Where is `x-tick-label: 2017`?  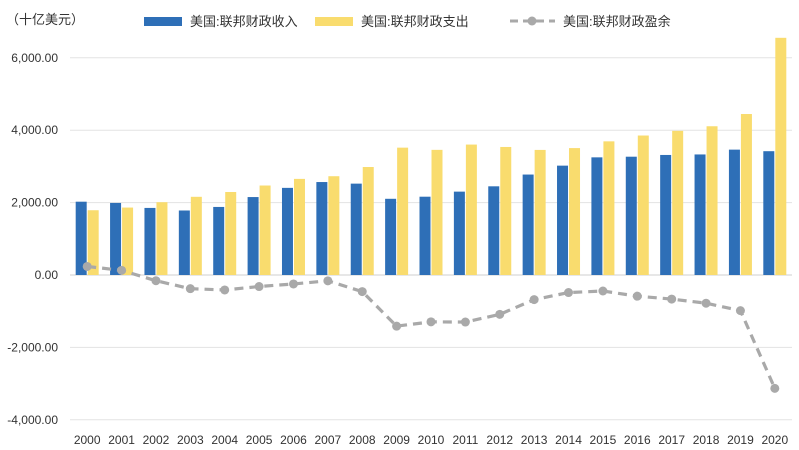
x-tick-label: 2017 is located at coordinates (671, 440).